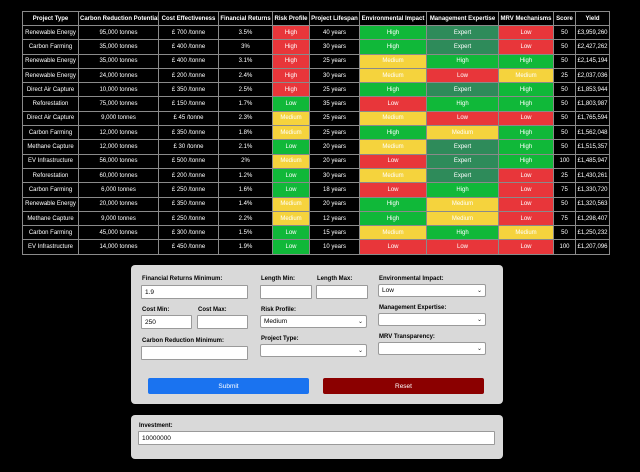 The image size is (640, 472). Describe the element at coordinates (592, 104) in the screenshot. I see `table-cell: £1,803,987` at that location.